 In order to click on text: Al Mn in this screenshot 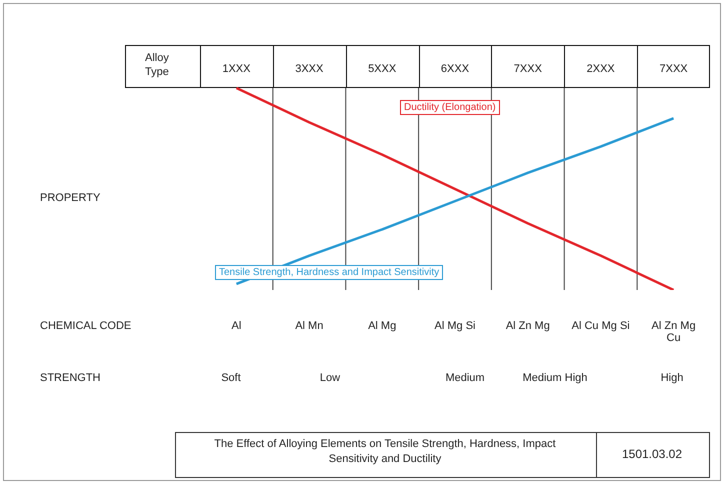, I will do `click(309, 326)`.